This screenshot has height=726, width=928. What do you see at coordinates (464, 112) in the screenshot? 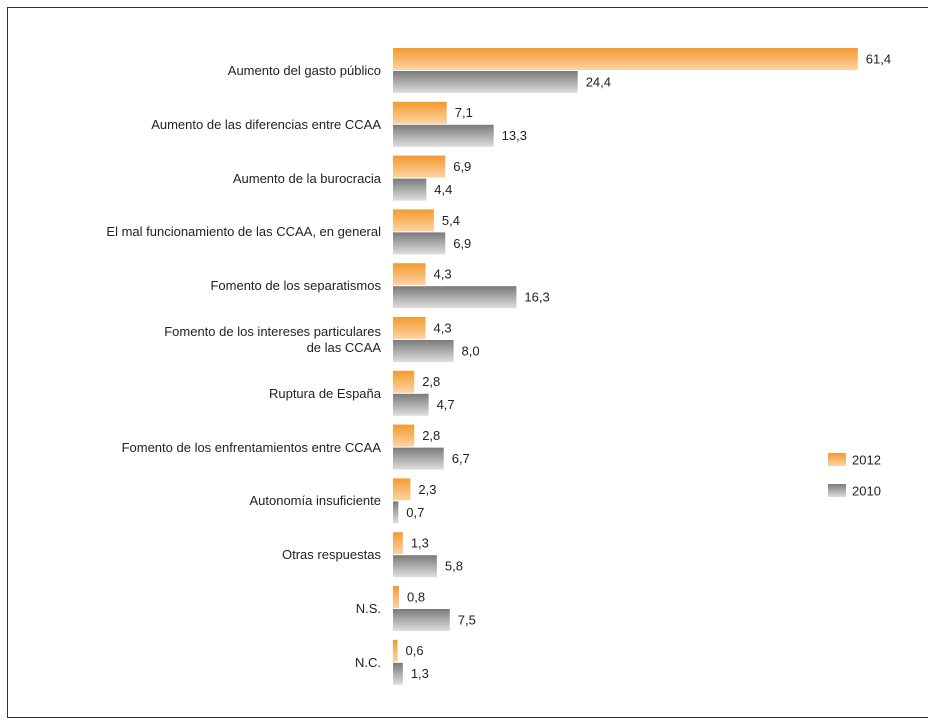
I see `value-label: 7,1` at bounding box center [464, 112].